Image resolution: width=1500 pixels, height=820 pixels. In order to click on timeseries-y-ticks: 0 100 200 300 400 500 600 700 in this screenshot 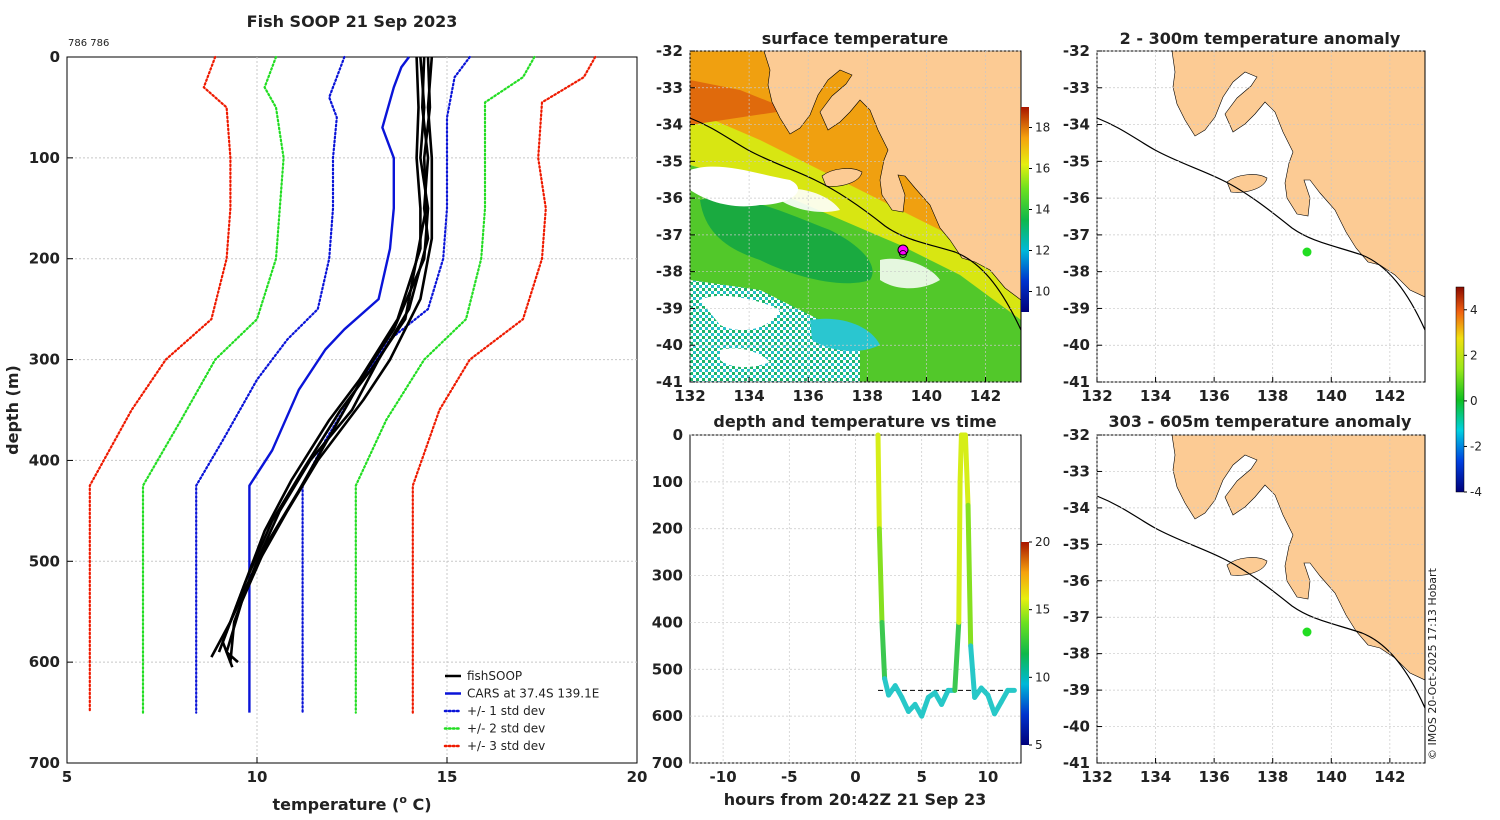, I will do `click(836, 599)`.